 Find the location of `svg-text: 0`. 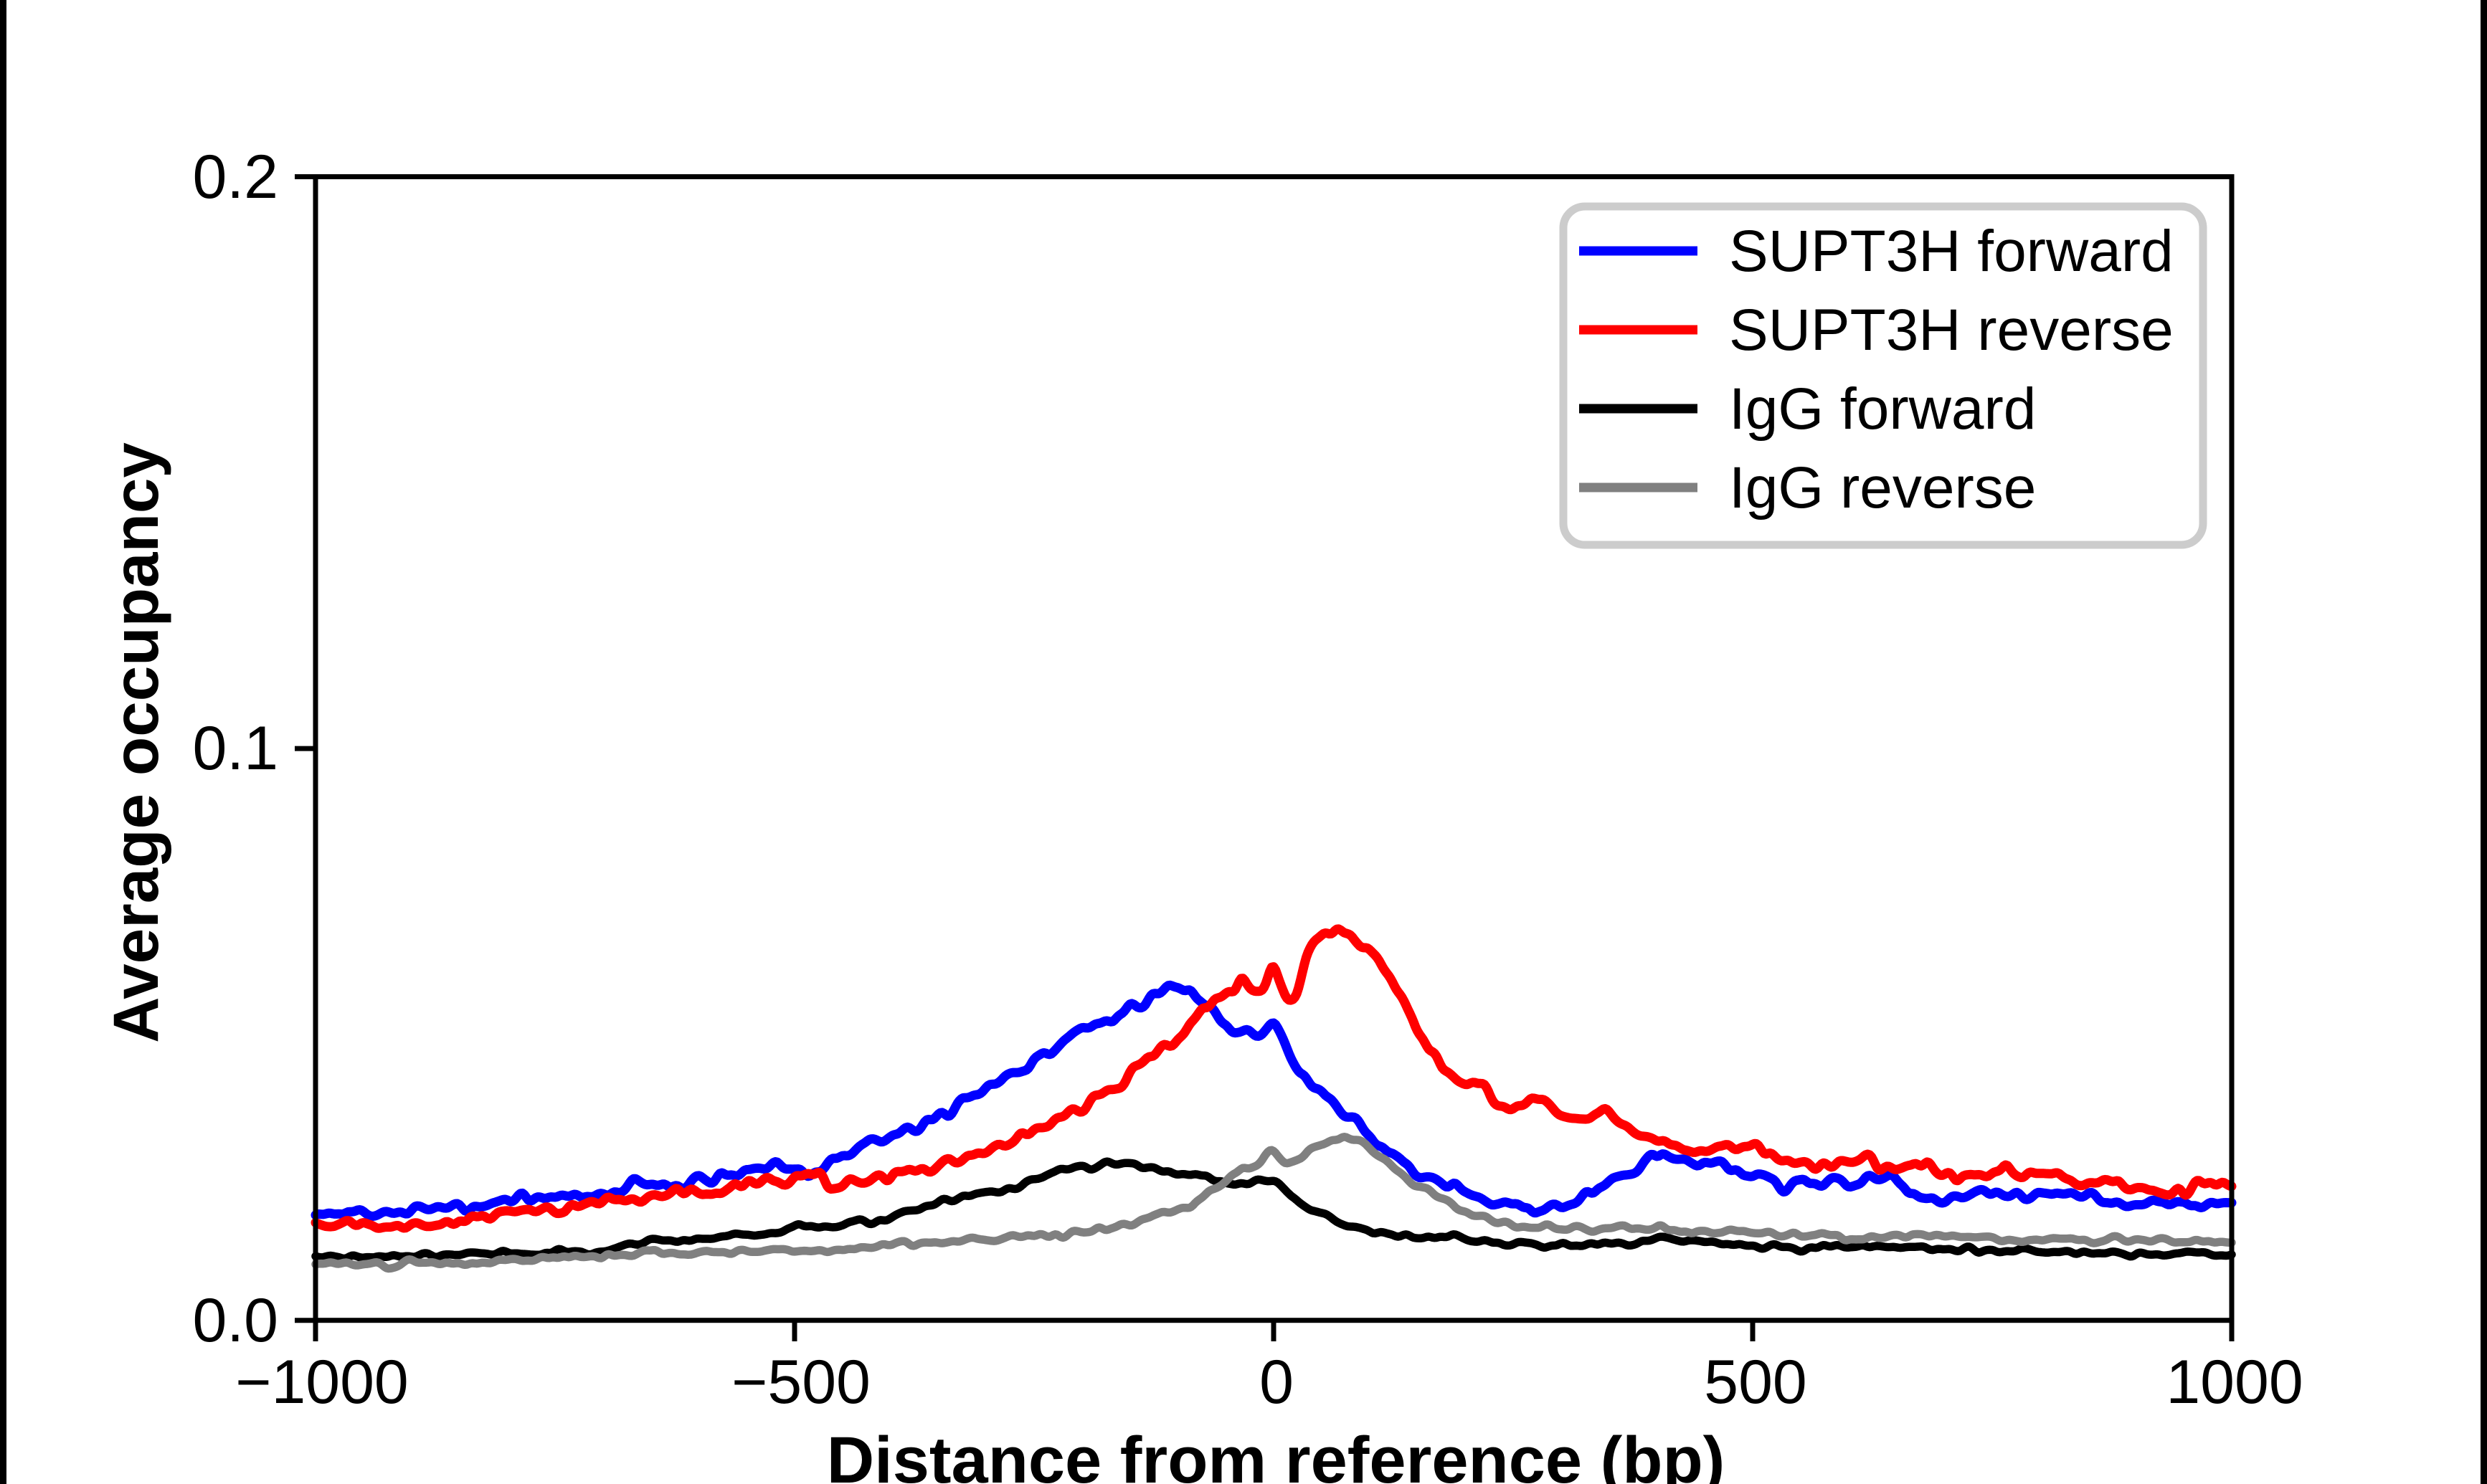

svg-text: 0 is located at coordinates (1277, 1383).